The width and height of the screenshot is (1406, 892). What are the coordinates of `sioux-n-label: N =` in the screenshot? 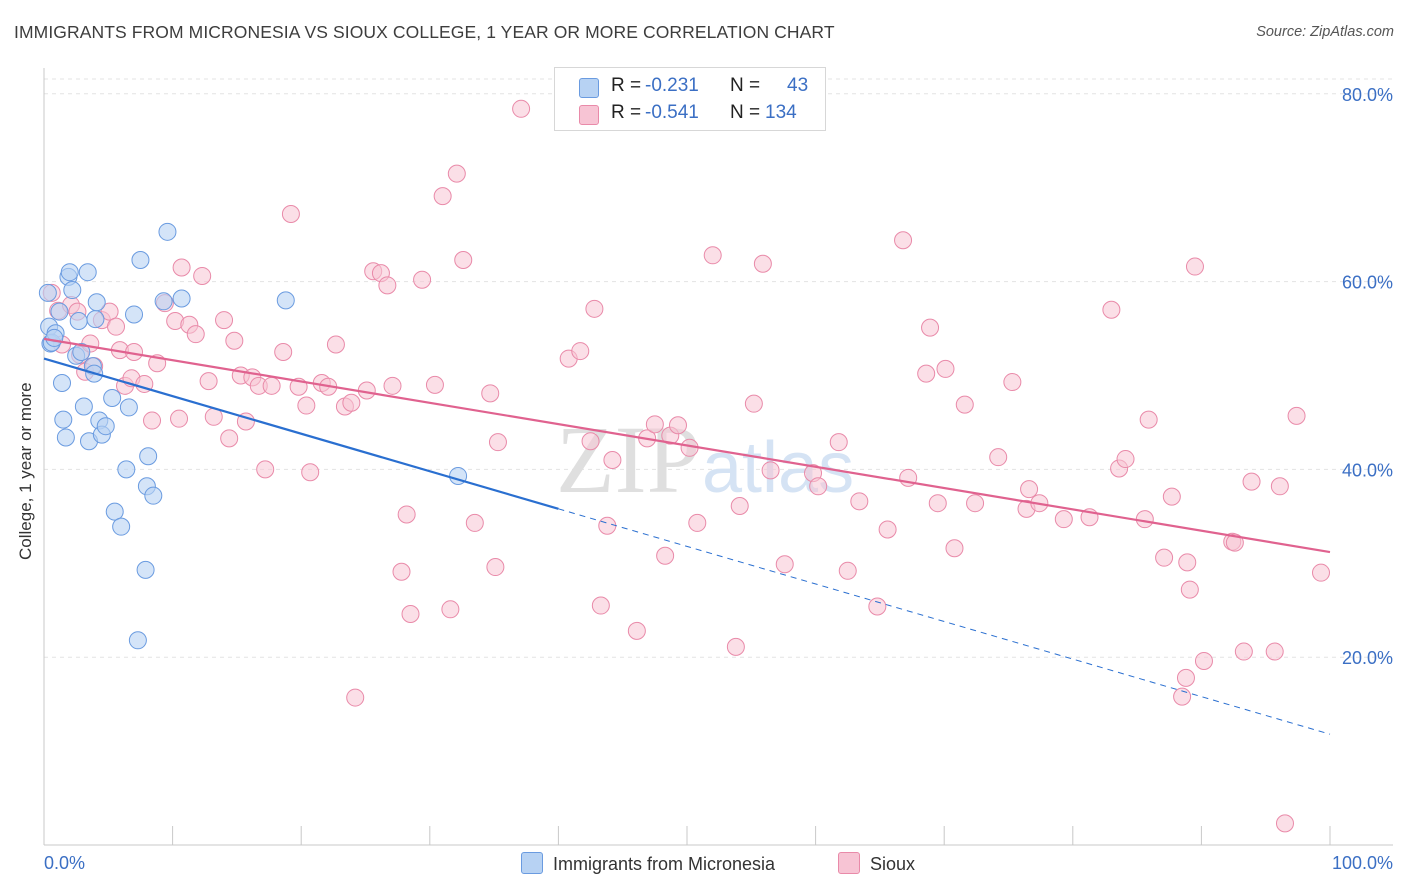 It's located at (745, 112).